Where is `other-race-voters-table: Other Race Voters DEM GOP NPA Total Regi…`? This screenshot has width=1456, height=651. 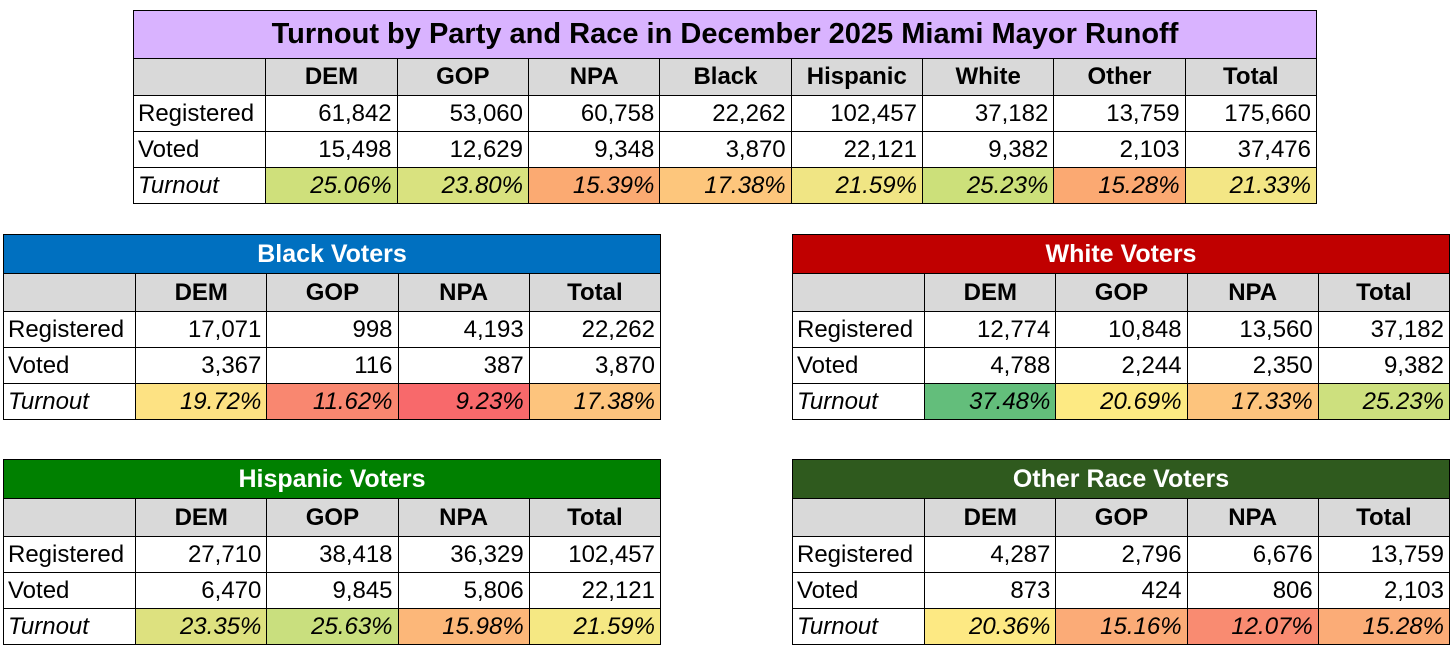
other-race-voters-table: Other Race Voters DEM GOP NPA Total Regi… is located at coordinates (1121, 552).